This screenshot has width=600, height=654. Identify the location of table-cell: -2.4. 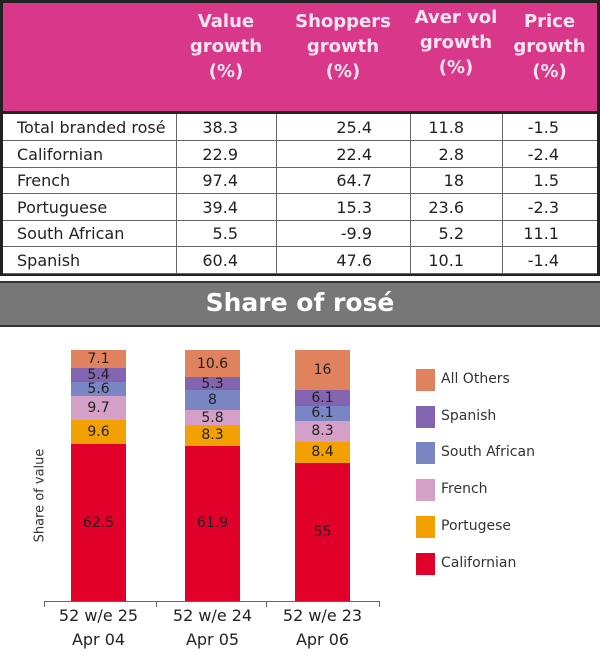
(543, 154).